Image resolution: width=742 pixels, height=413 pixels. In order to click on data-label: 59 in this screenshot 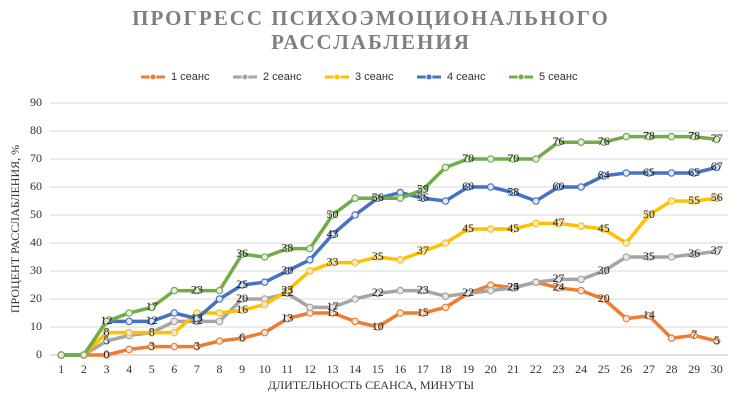, I will do `click(423, 189)`.